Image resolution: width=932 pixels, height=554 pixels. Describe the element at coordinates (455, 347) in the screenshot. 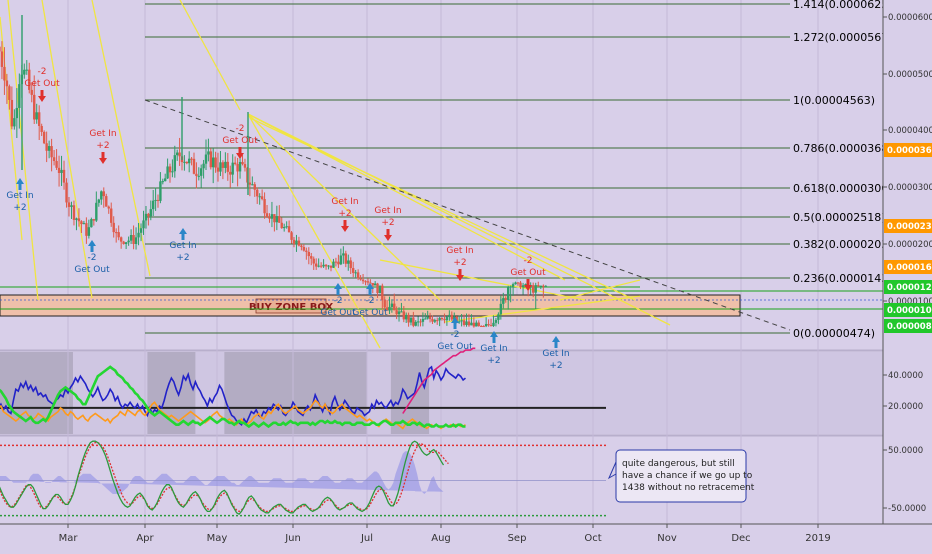

I see `buy-signal-value: Get Out` at that location.